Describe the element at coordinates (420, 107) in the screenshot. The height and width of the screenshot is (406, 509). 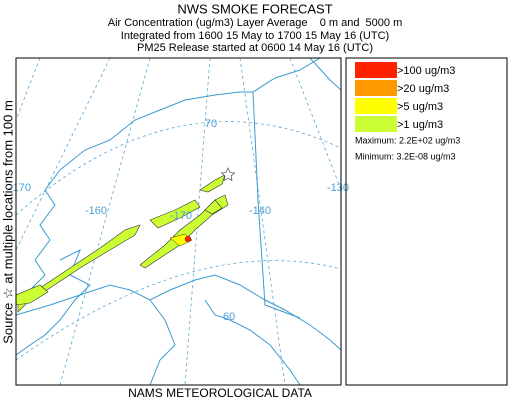
I see `legend-label: >5 ug/m3` at that location.